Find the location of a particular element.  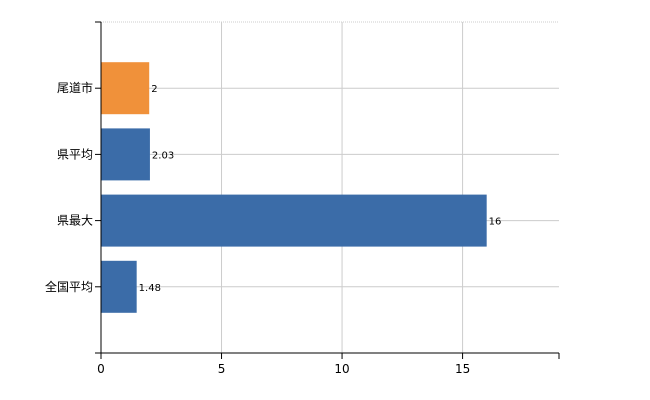

x-tick-label: 5 is located at coordinates (222, 369).